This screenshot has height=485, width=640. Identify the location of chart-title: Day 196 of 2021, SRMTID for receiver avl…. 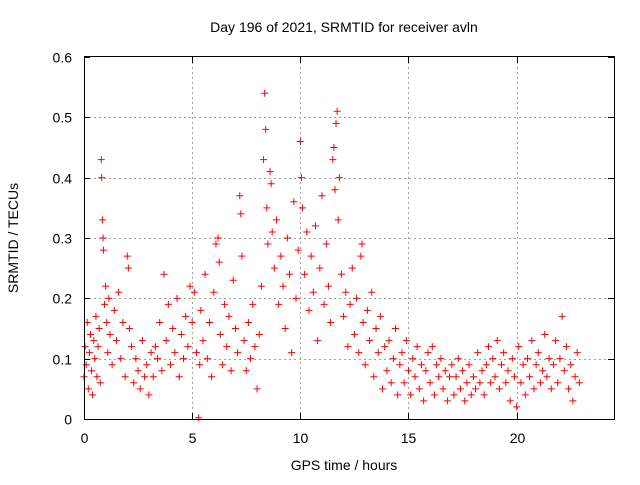
(344, 27).